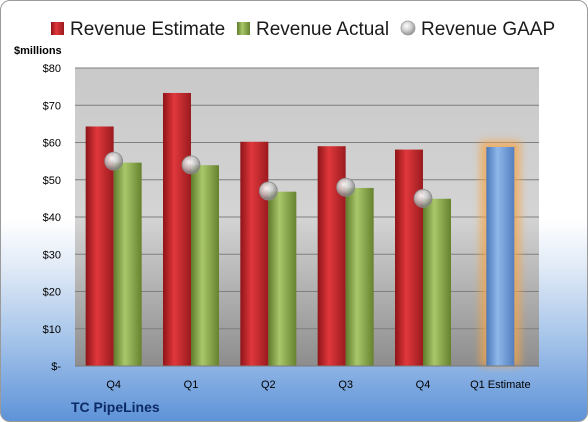 Image resolution: width=588 pixels, height=422 pixels. I want to click on y-tick-label: $70, so click(52, 106).